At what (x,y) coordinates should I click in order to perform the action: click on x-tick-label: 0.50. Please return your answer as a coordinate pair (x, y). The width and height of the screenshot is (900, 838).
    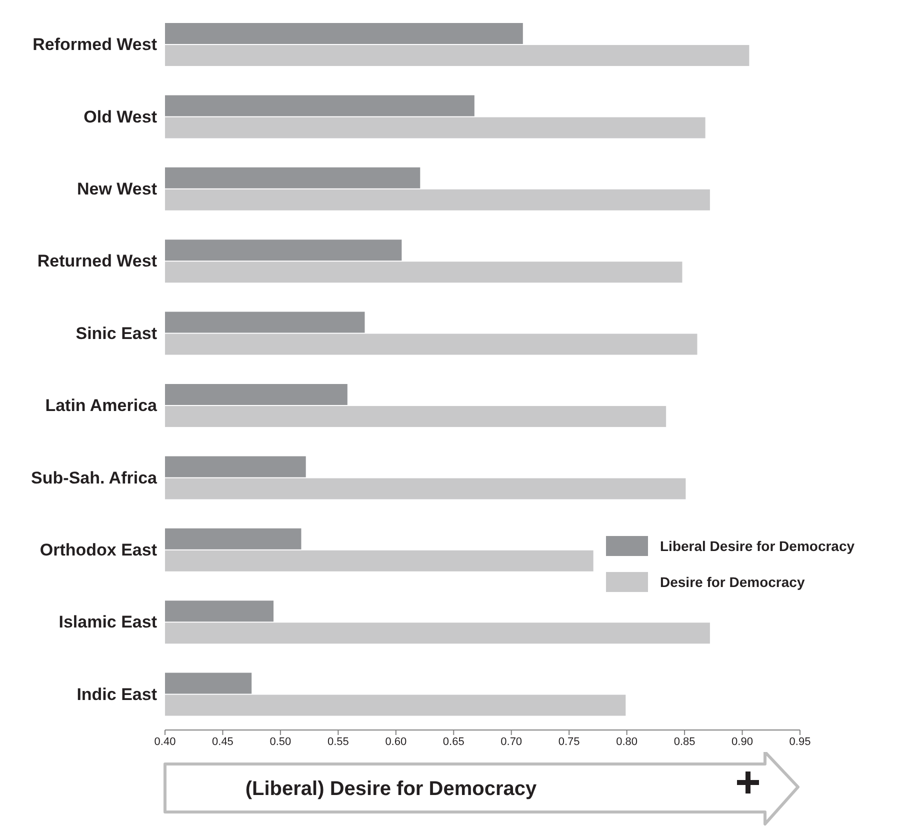
    Looking at the image, I should click on (281, 742).